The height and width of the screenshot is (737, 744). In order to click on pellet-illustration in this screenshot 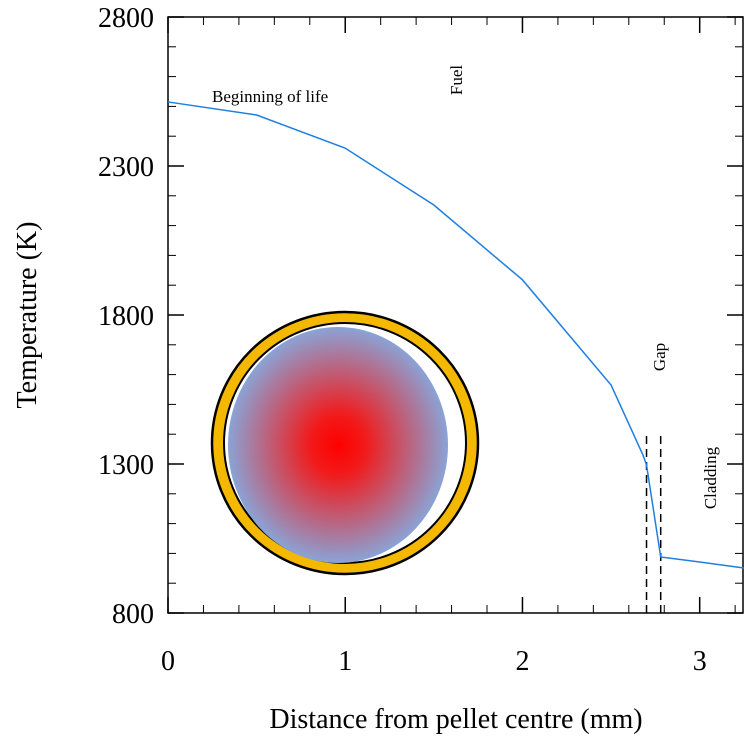, I will do `click(345, 443)`.